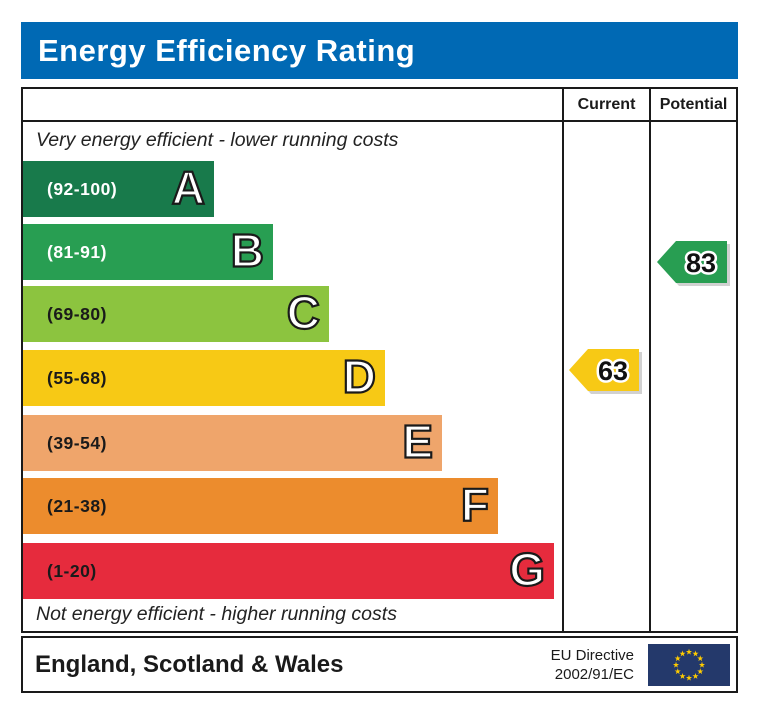  What do you see at coordinates (650, 360) in the screenshot?
I see `column-divider-potential` at bounding box center [650, 360].